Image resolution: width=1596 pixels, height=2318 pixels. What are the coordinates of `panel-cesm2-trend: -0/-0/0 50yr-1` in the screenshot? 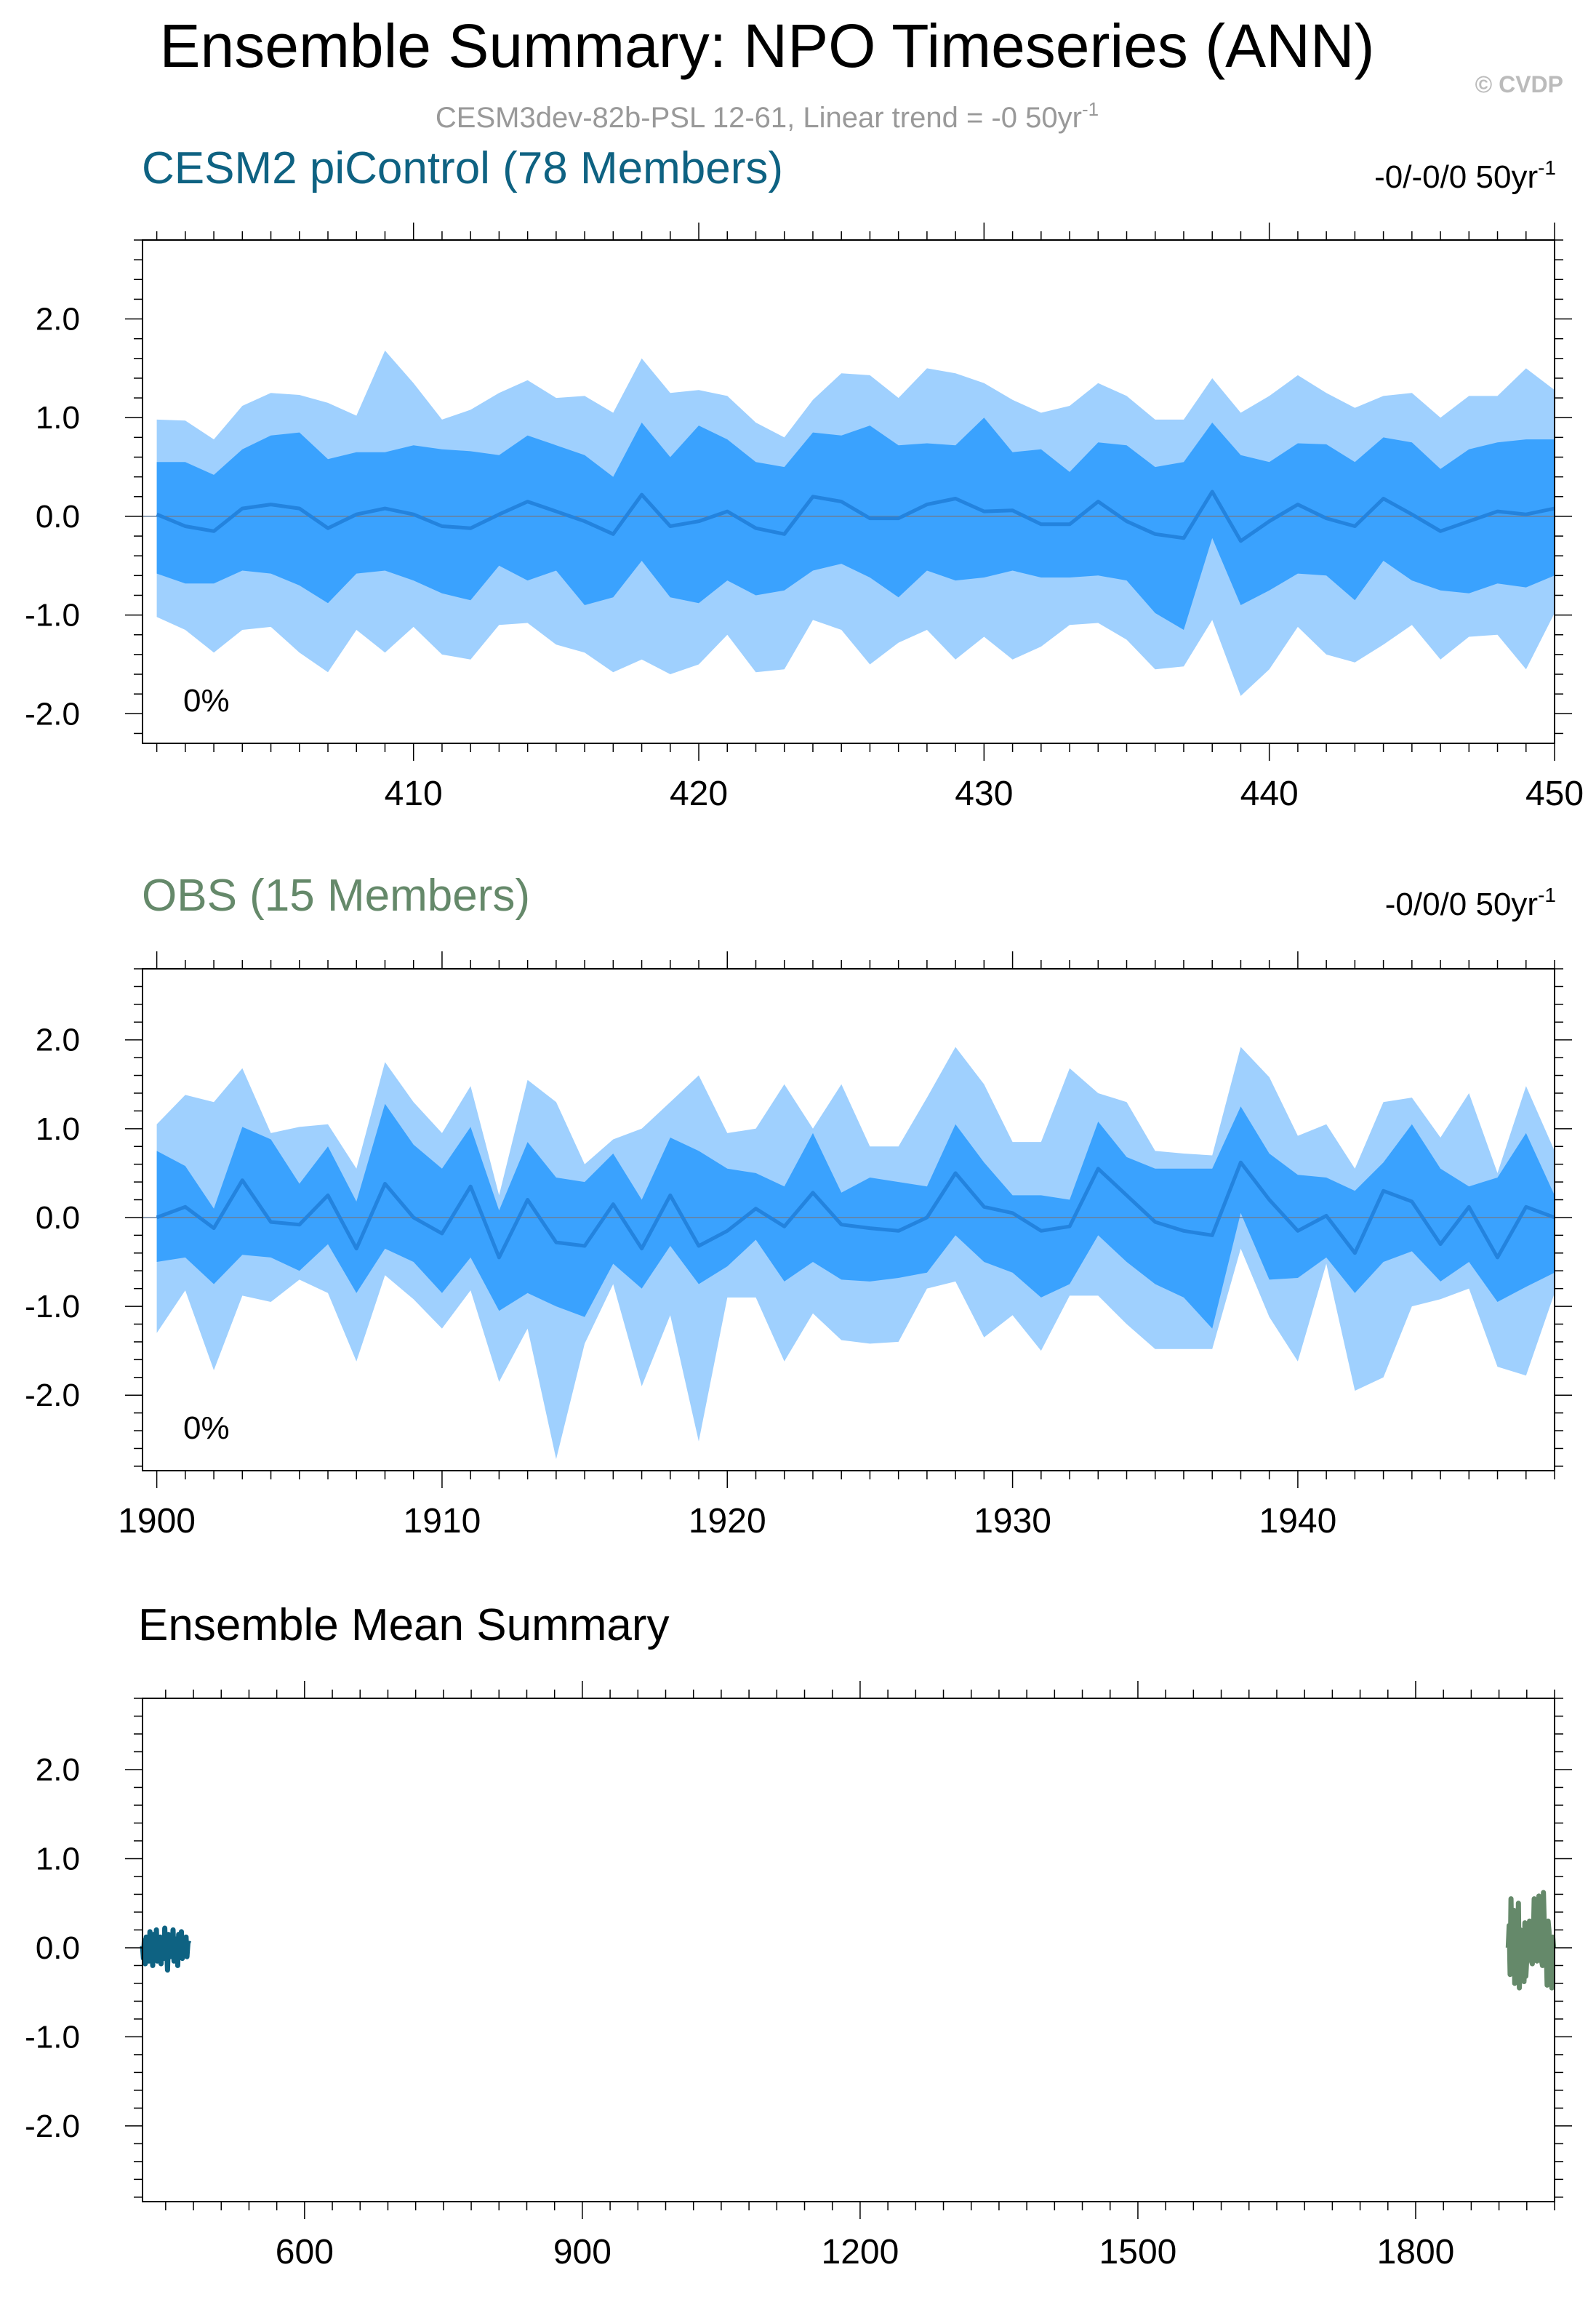 It's located at (1465, 175).